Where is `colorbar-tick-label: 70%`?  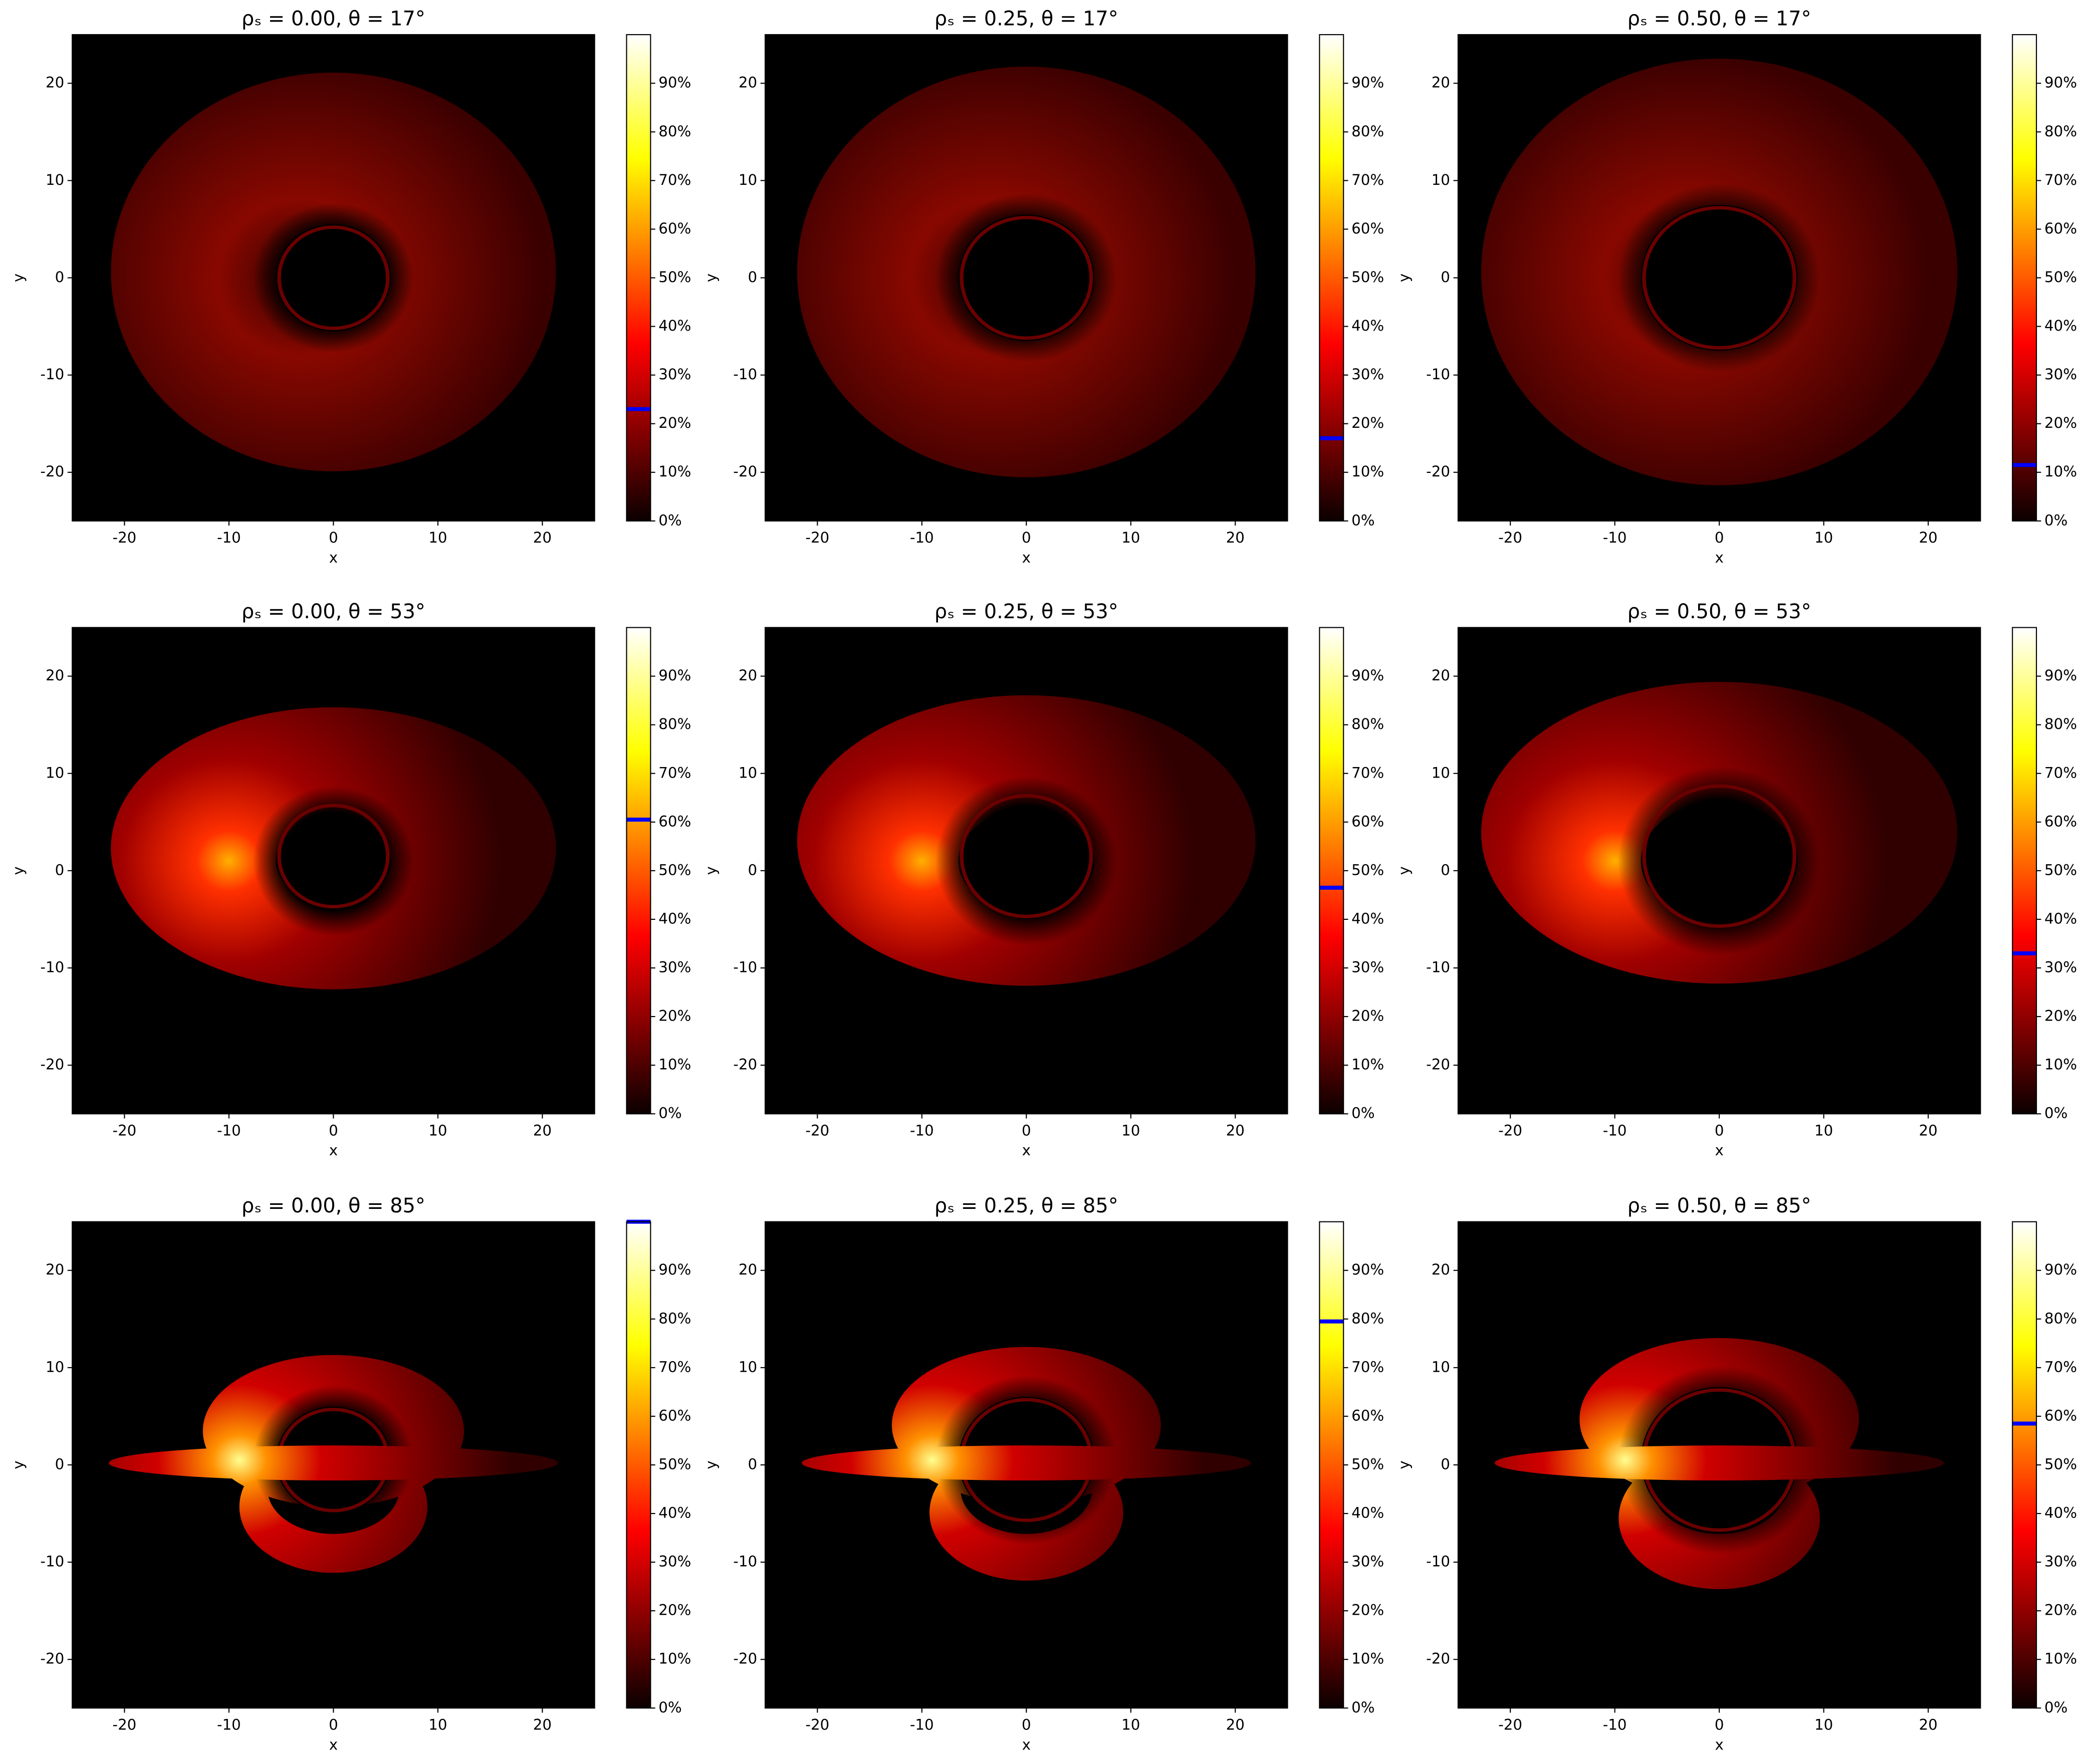
colorbar-tick-label: 70% is located at coordinates (674, 179).